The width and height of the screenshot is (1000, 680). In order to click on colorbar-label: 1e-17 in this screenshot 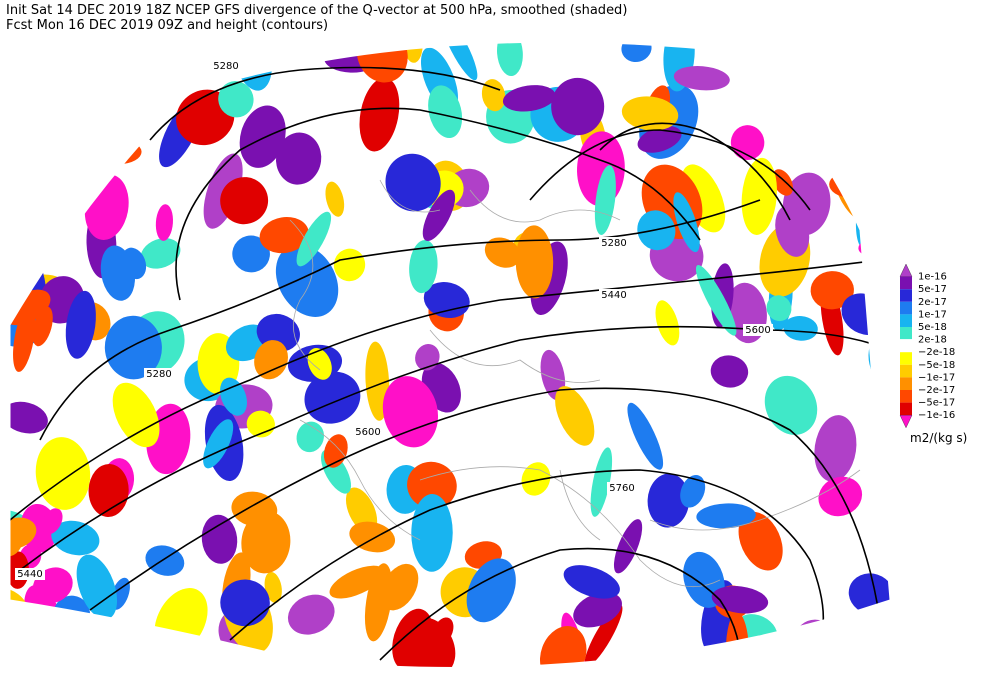, I will do `click(932, 314)`.